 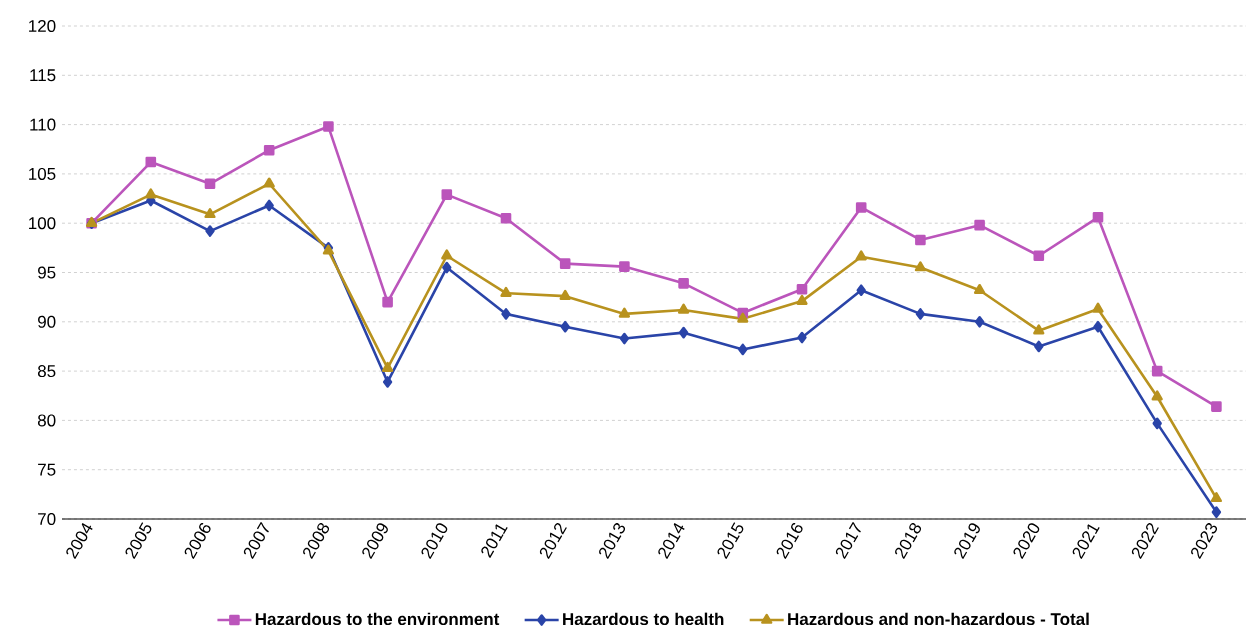 What do you see at coordinates (46, 371) in the screenshot?
I see `y-tick-label: 85` at bounding box center [46, 371].